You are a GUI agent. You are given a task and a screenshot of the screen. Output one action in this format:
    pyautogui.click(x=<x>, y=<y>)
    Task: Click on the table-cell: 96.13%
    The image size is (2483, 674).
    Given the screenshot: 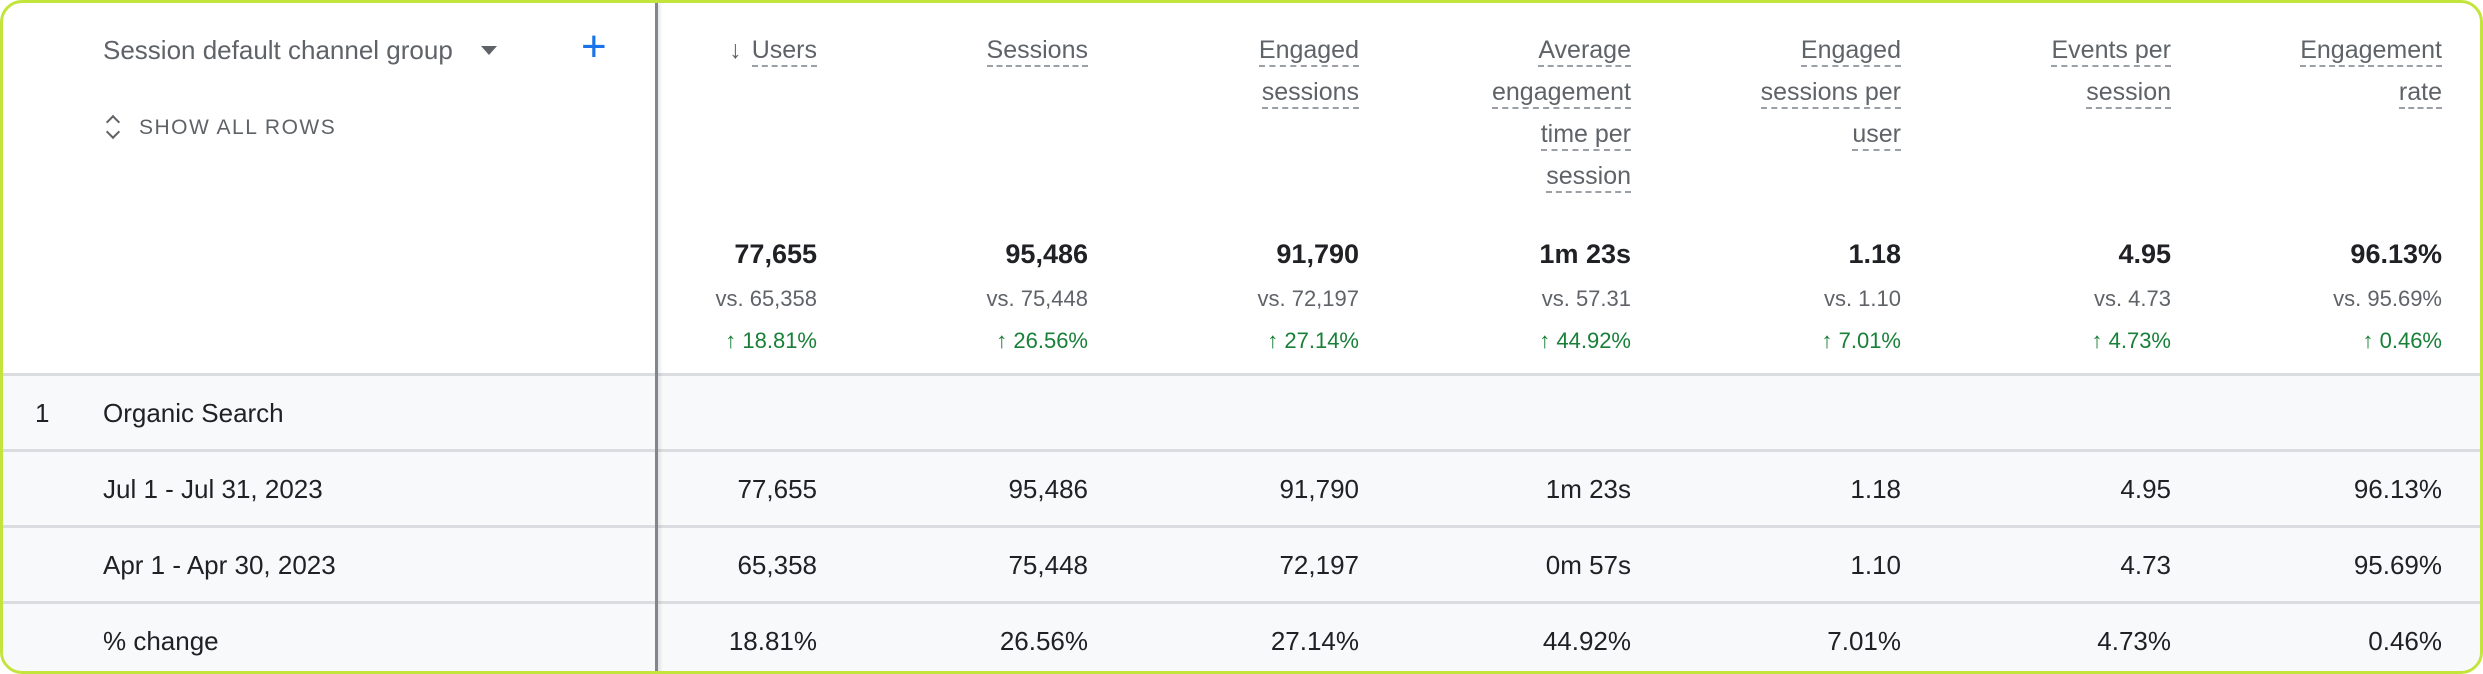 What is the action you would take?
    pyautogui.click(x=2397, y=489)
    